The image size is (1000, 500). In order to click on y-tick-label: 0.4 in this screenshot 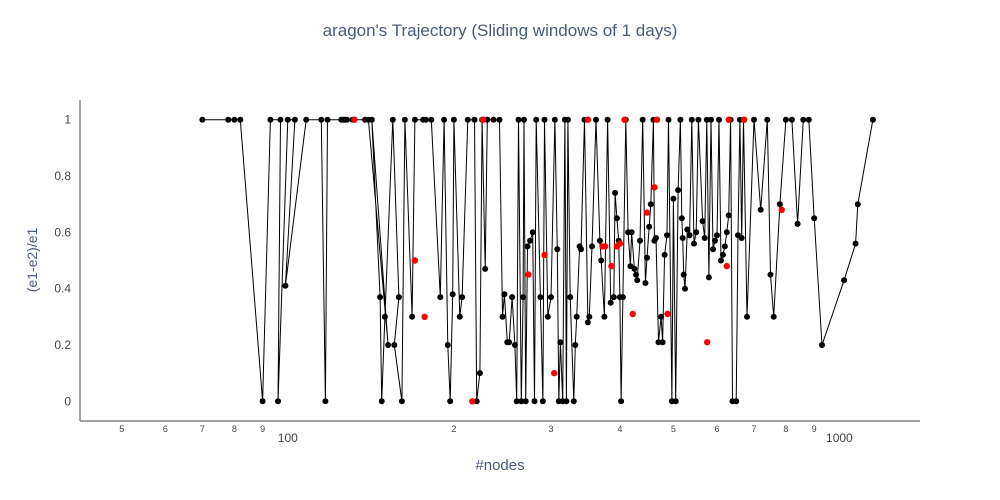, I will do `click(62, 289)`.